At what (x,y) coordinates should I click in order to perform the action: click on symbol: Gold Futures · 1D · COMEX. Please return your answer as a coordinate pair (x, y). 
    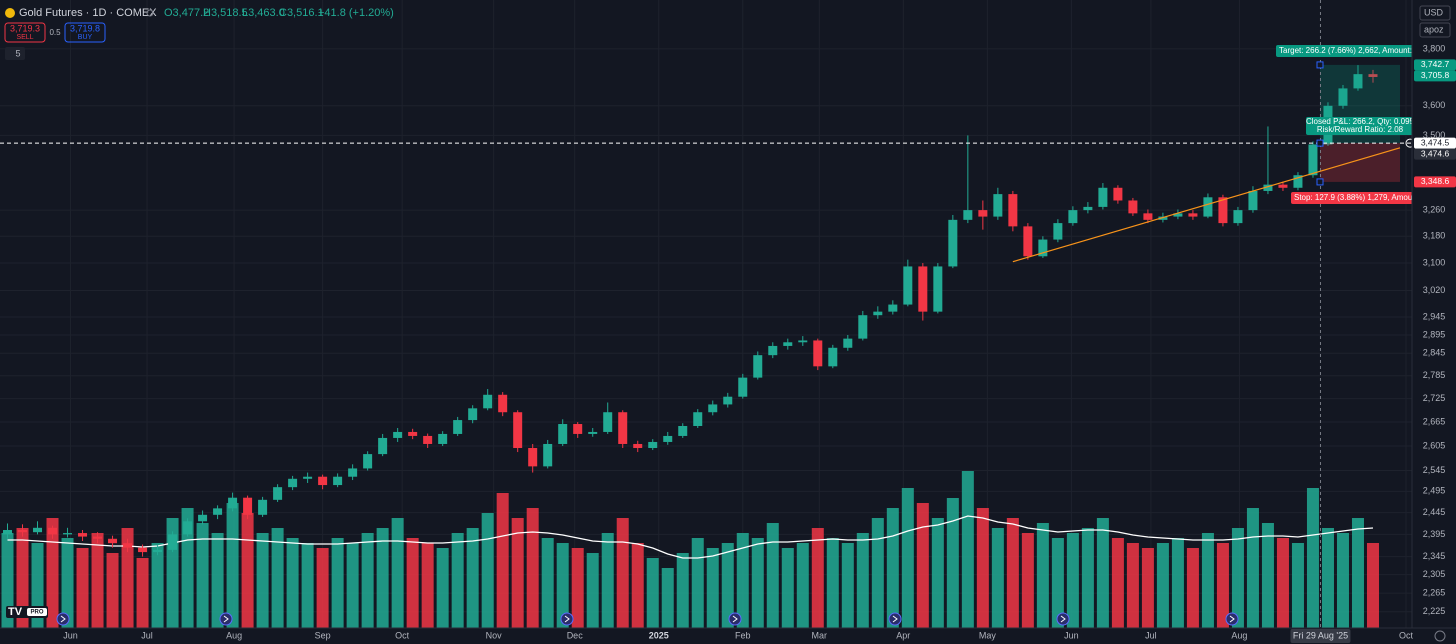
    Looking at the image, I should click on (88, 13).